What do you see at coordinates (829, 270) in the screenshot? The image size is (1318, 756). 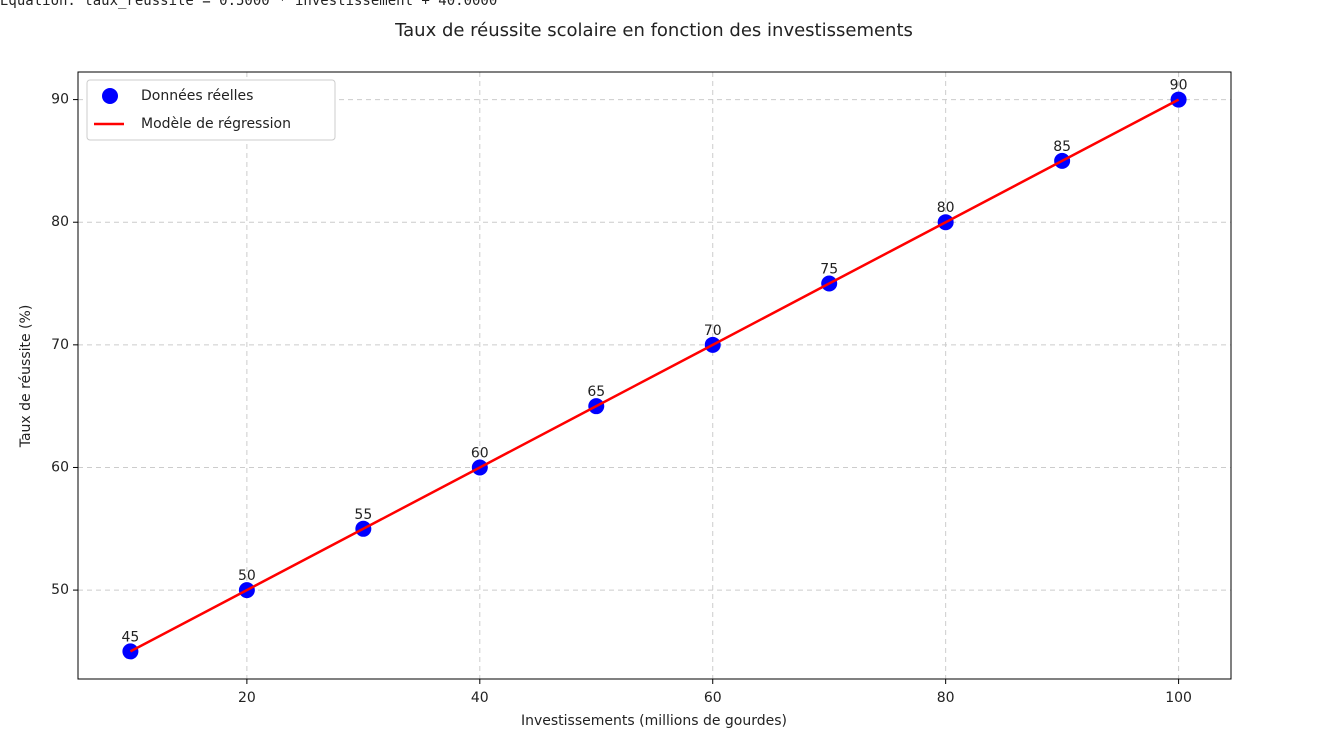 I see `data-label: 75` at bounding box center [829, 270].